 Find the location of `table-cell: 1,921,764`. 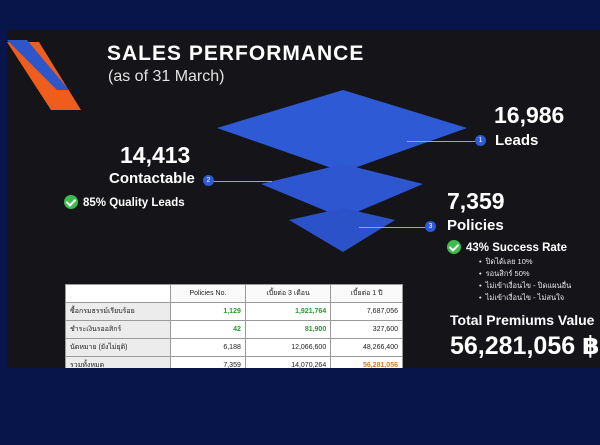

table-cell: 1,921,764 is located at coordinates (288, 311).